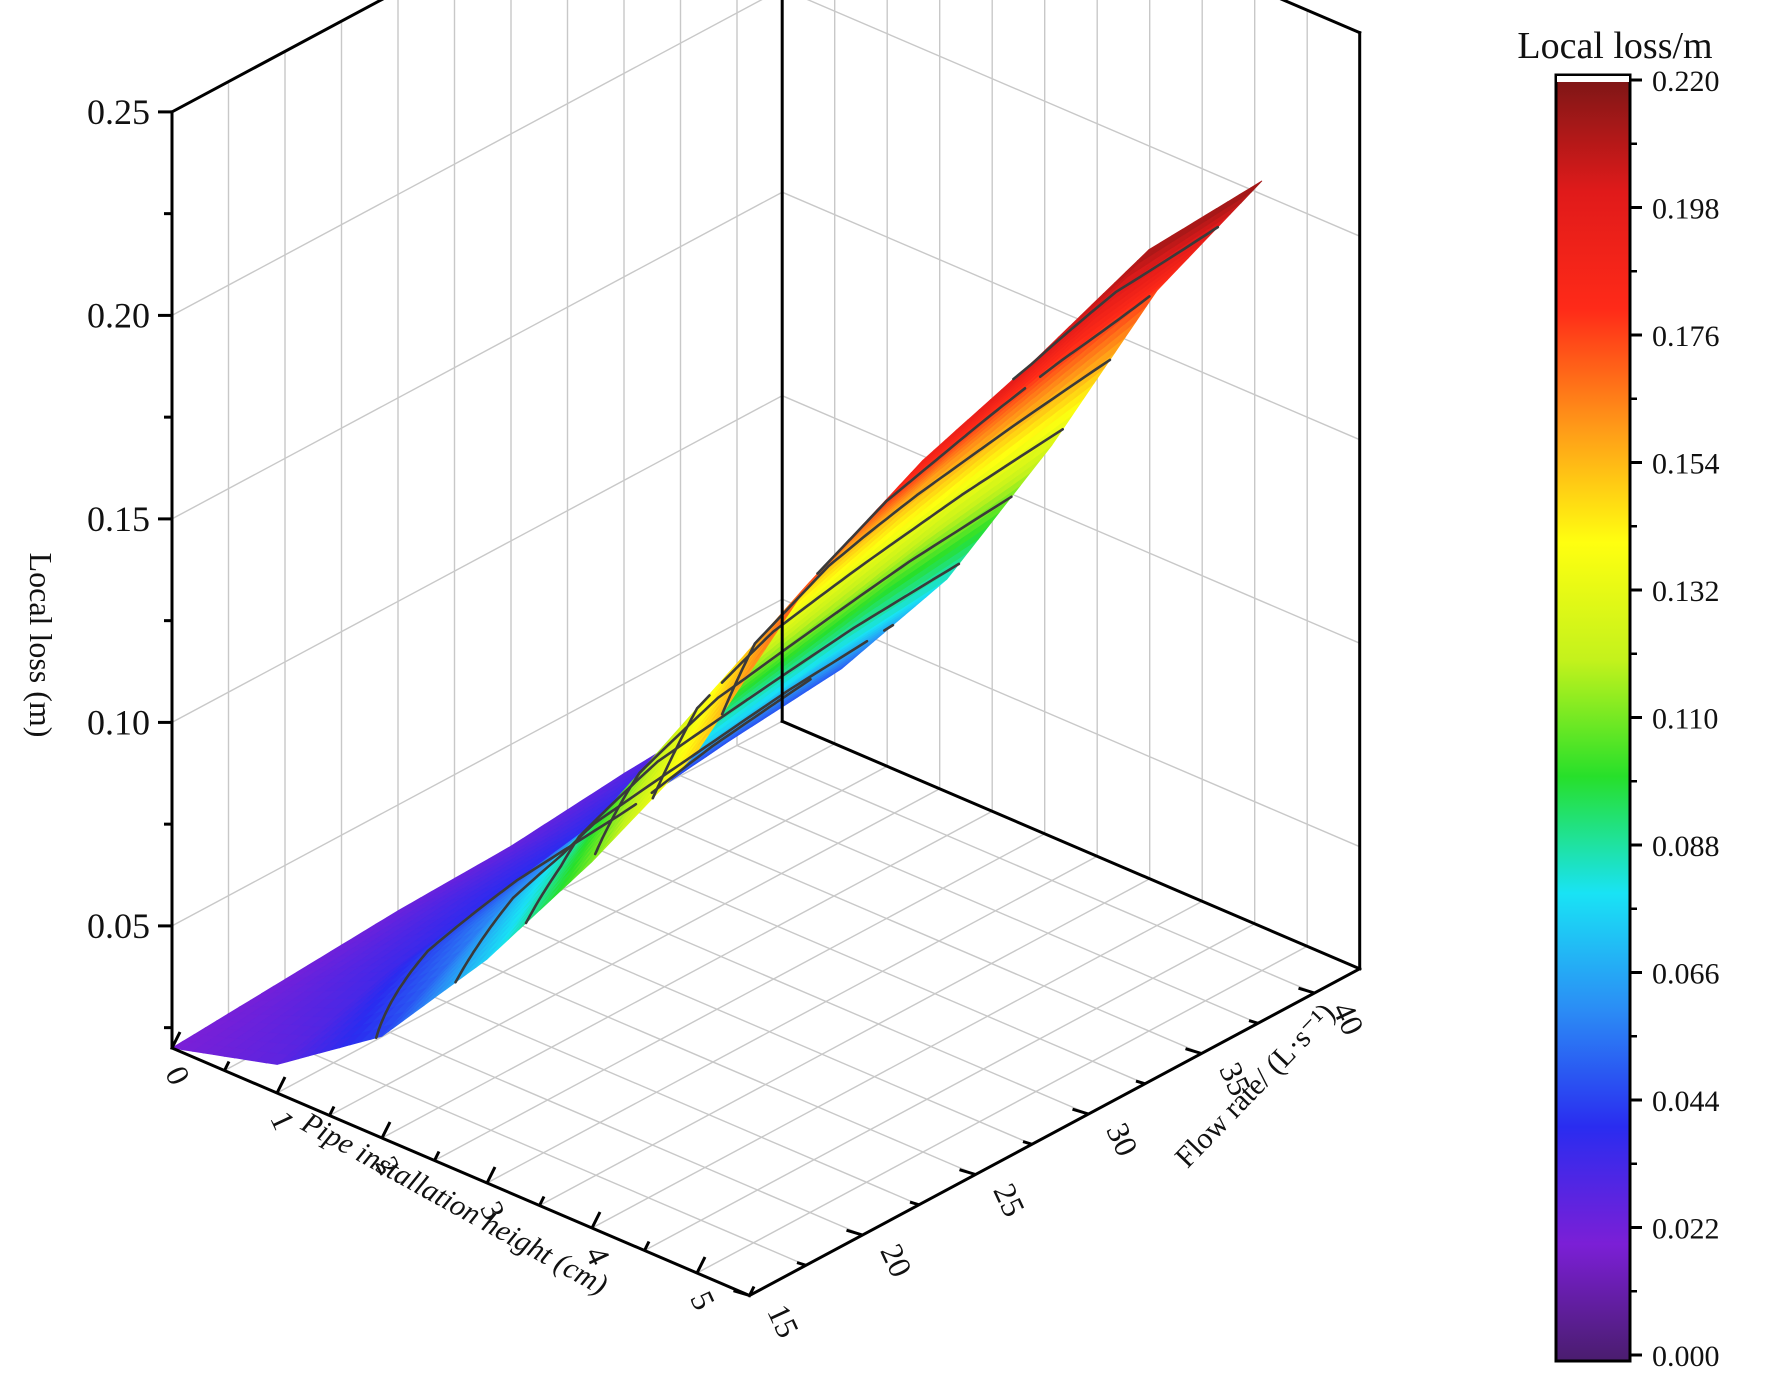  Describe the element at coordinates (1686, 1356) in the screenshot. I see `colorbar-tick-label: 0.000` at that location.